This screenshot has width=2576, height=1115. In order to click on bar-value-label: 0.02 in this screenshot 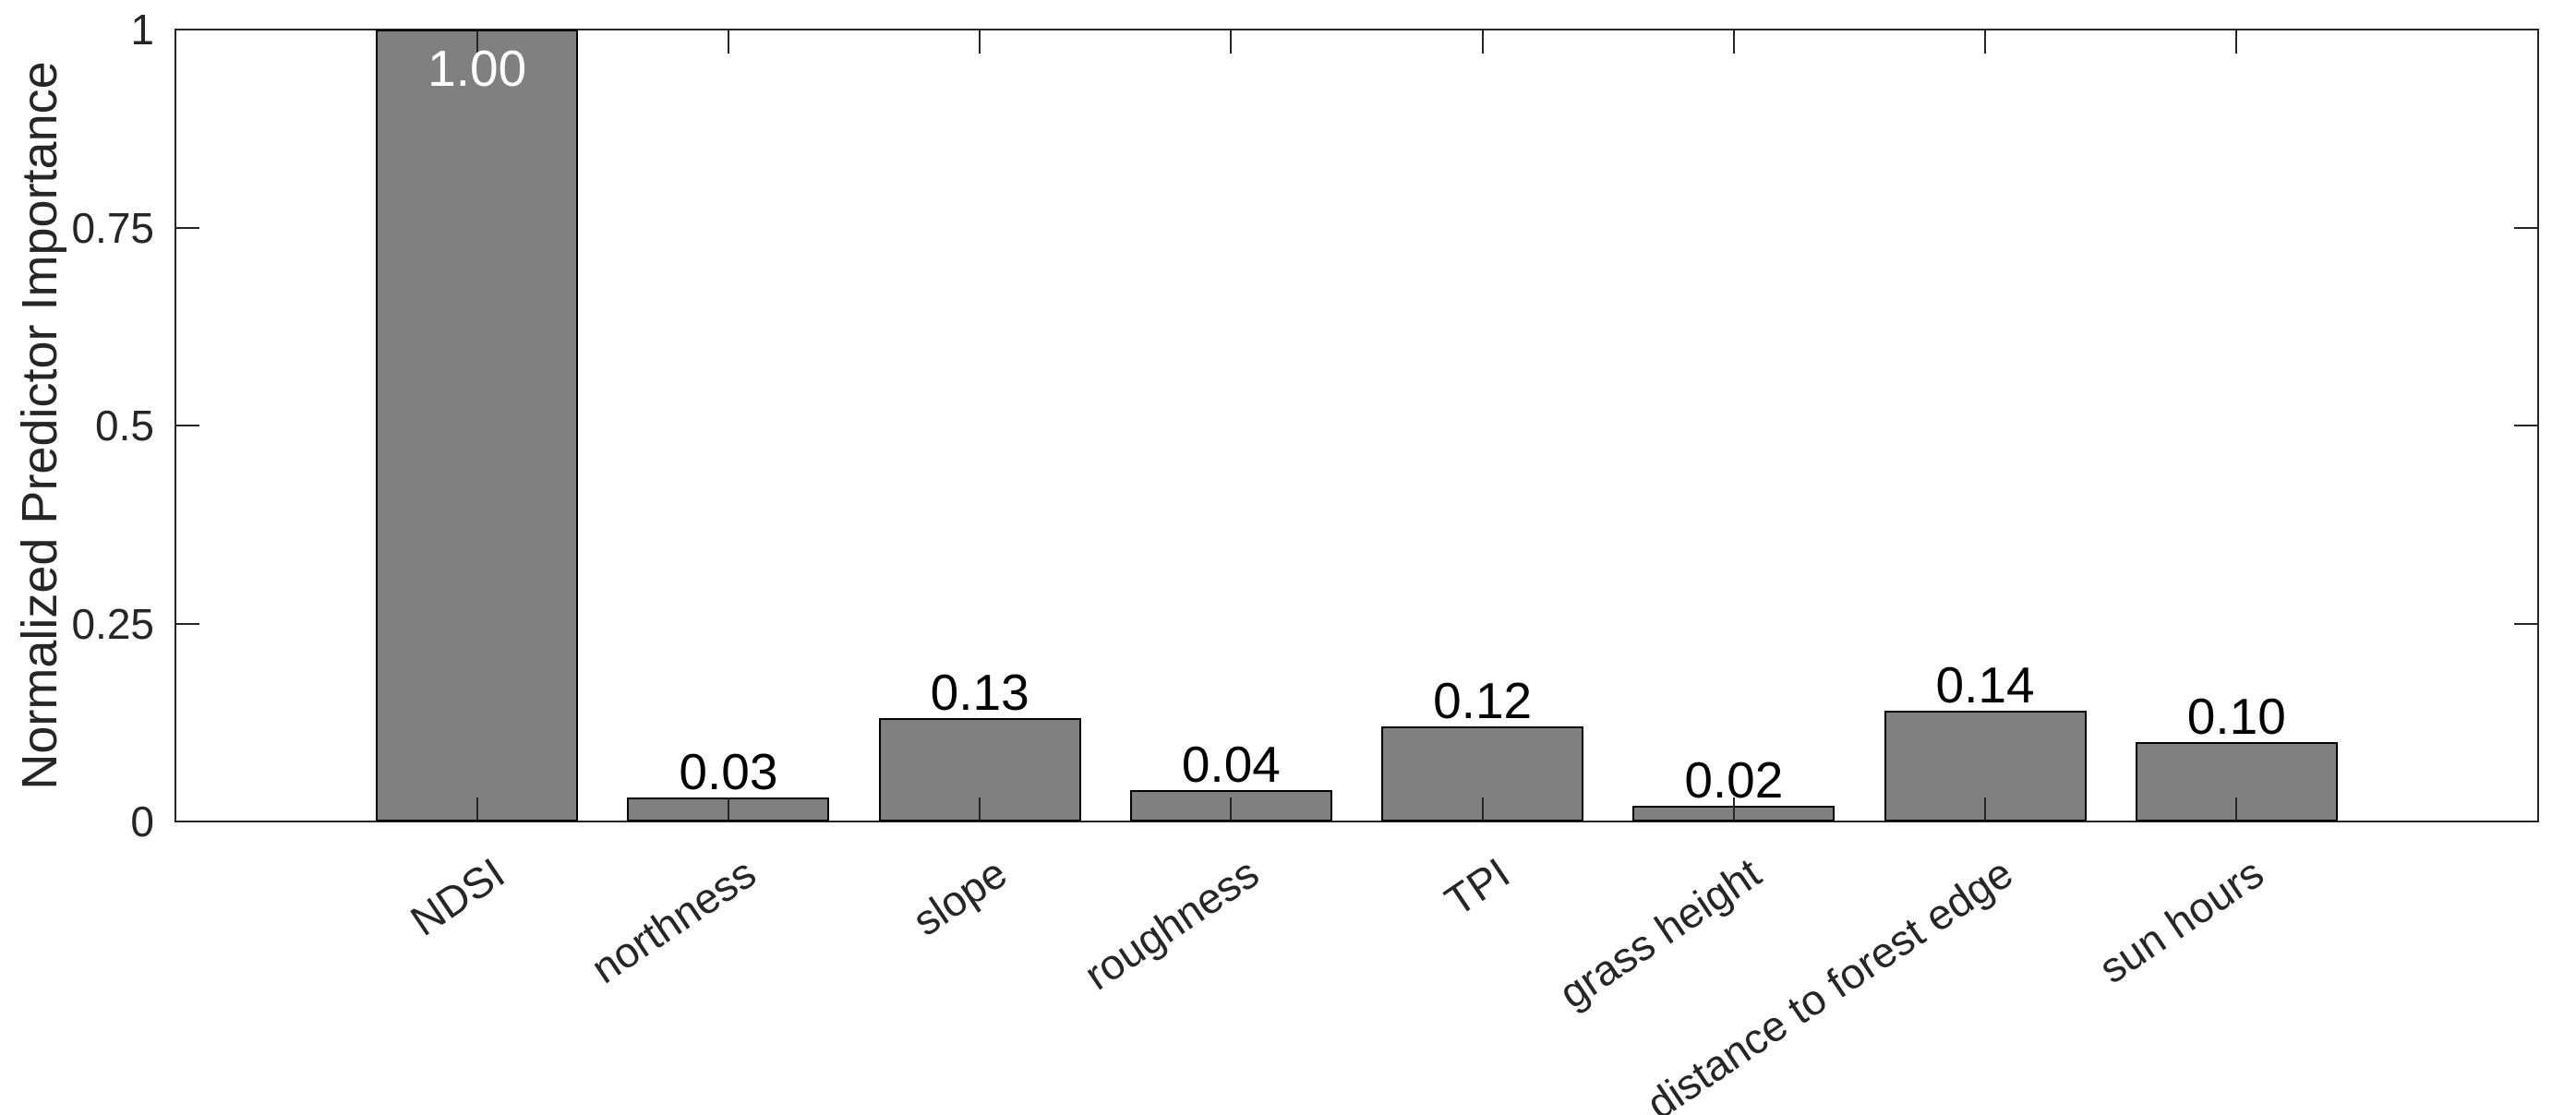, I will do `click(1734, 779)`.